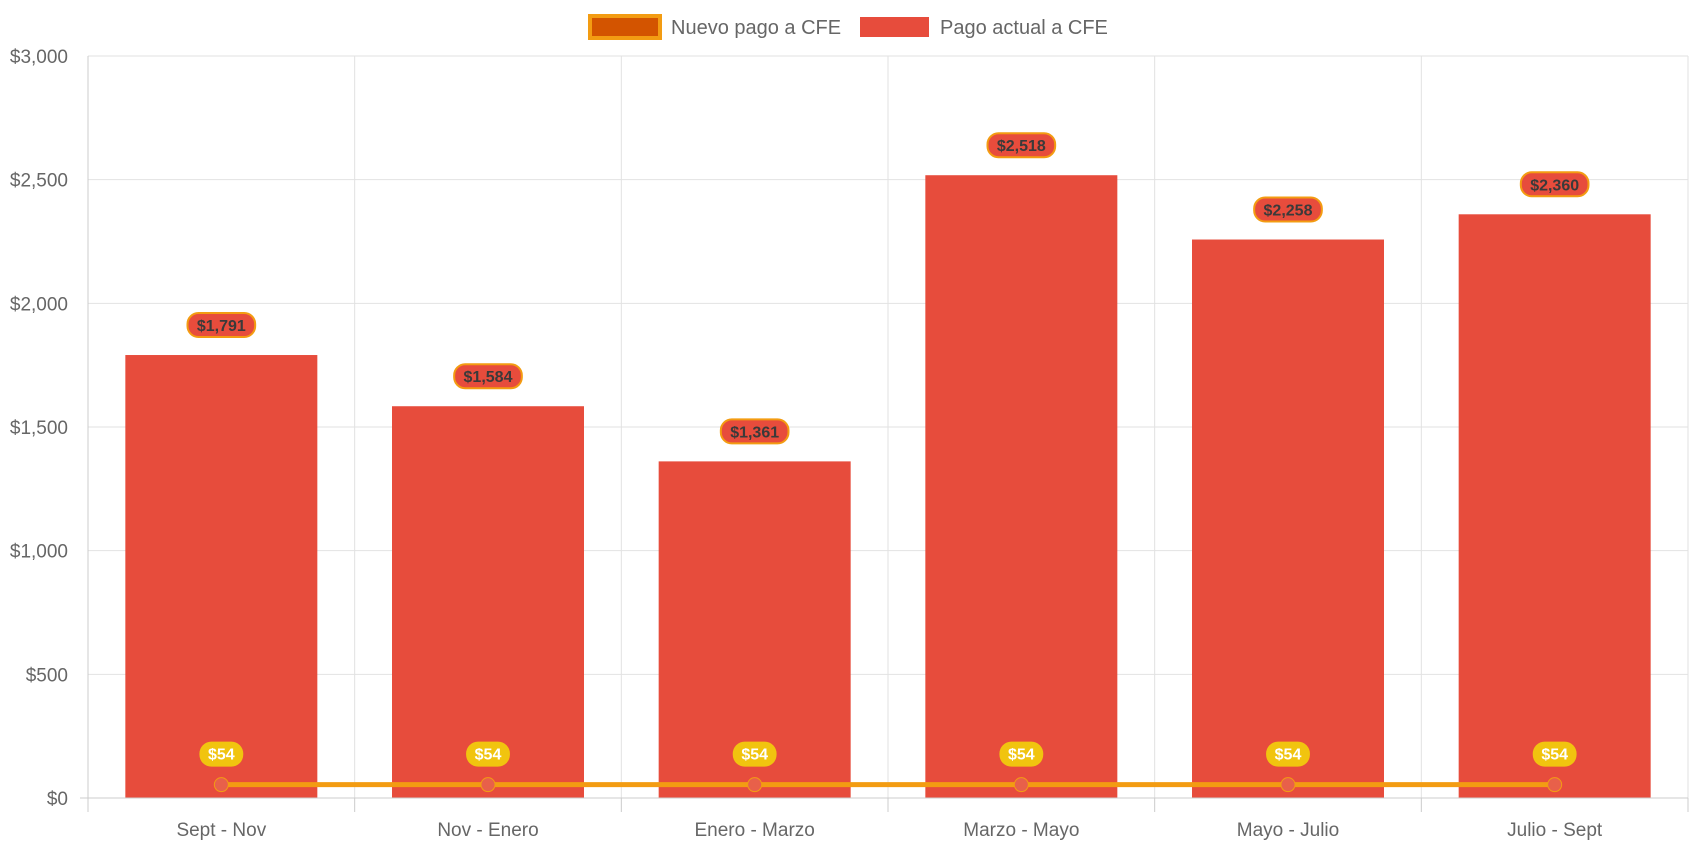 The width and height of the screenshot is (1699, 853). Describe the element at coordinates (39, 428) in the screenshot. I see `y-tick-label: $1,500` at that location.